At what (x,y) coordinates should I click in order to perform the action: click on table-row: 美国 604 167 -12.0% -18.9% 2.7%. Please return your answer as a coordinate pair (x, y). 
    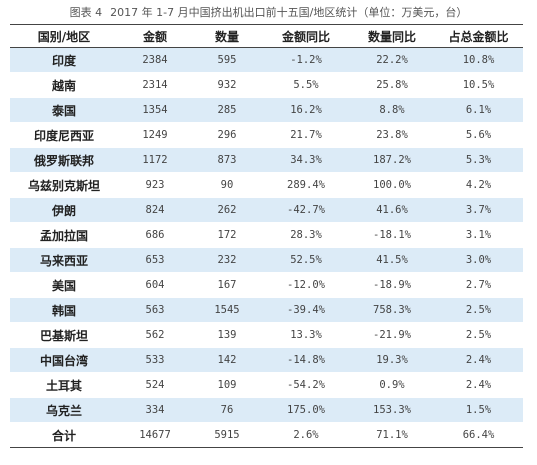
    Looking at the image, I should click on (266, 285).